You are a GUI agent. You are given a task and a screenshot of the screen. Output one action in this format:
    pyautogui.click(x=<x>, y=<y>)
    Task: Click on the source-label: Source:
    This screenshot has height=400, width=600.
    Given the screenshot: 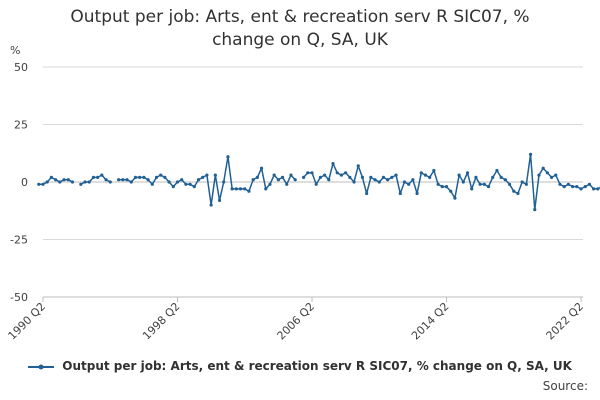 What is the action you would take?
    pyautogui.click(x=565, y=386)
    